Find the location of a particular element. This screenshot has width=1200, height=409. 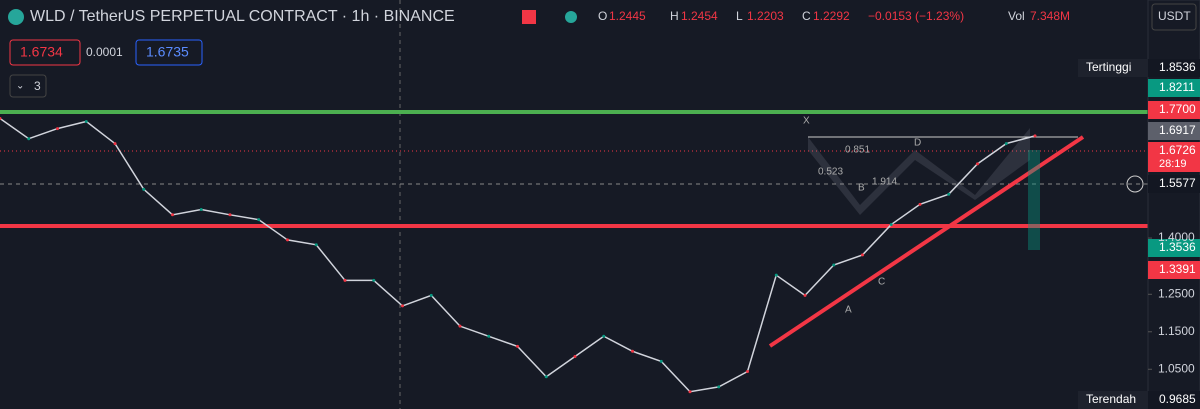

price-tag-timer: 28:19 is located at coordinates (1173, 164).